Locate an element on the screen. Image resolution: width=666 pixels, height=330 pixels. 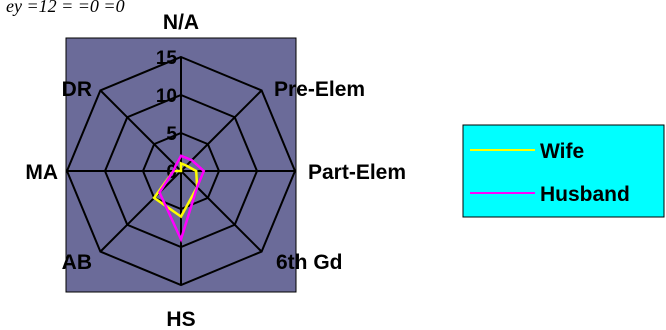
legend-box is located at coordinates (563, 171).